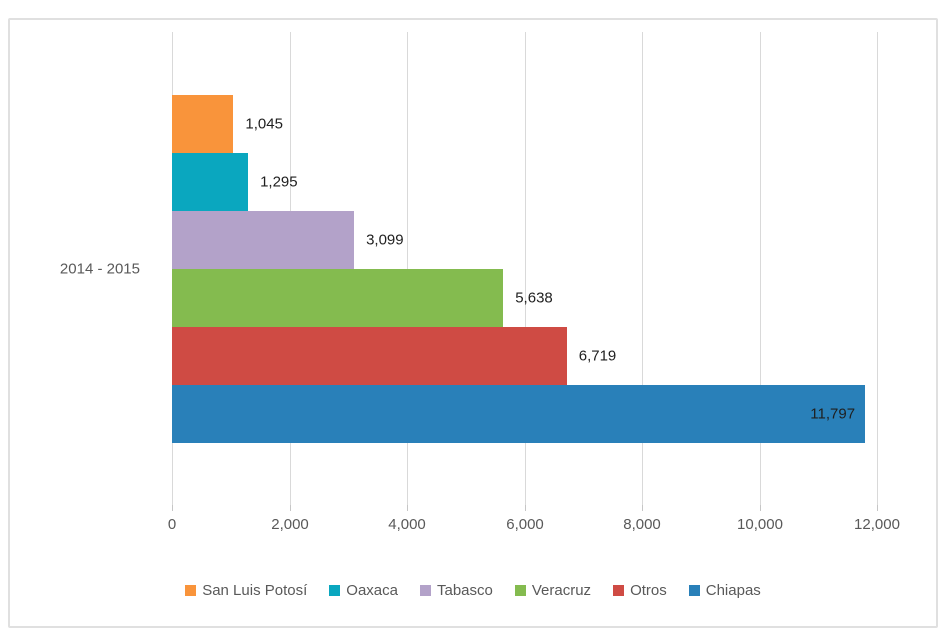 The width and height of the screenshot is (946, 639). I want to click on x-tick-label: 2,000, so click(290, 524).